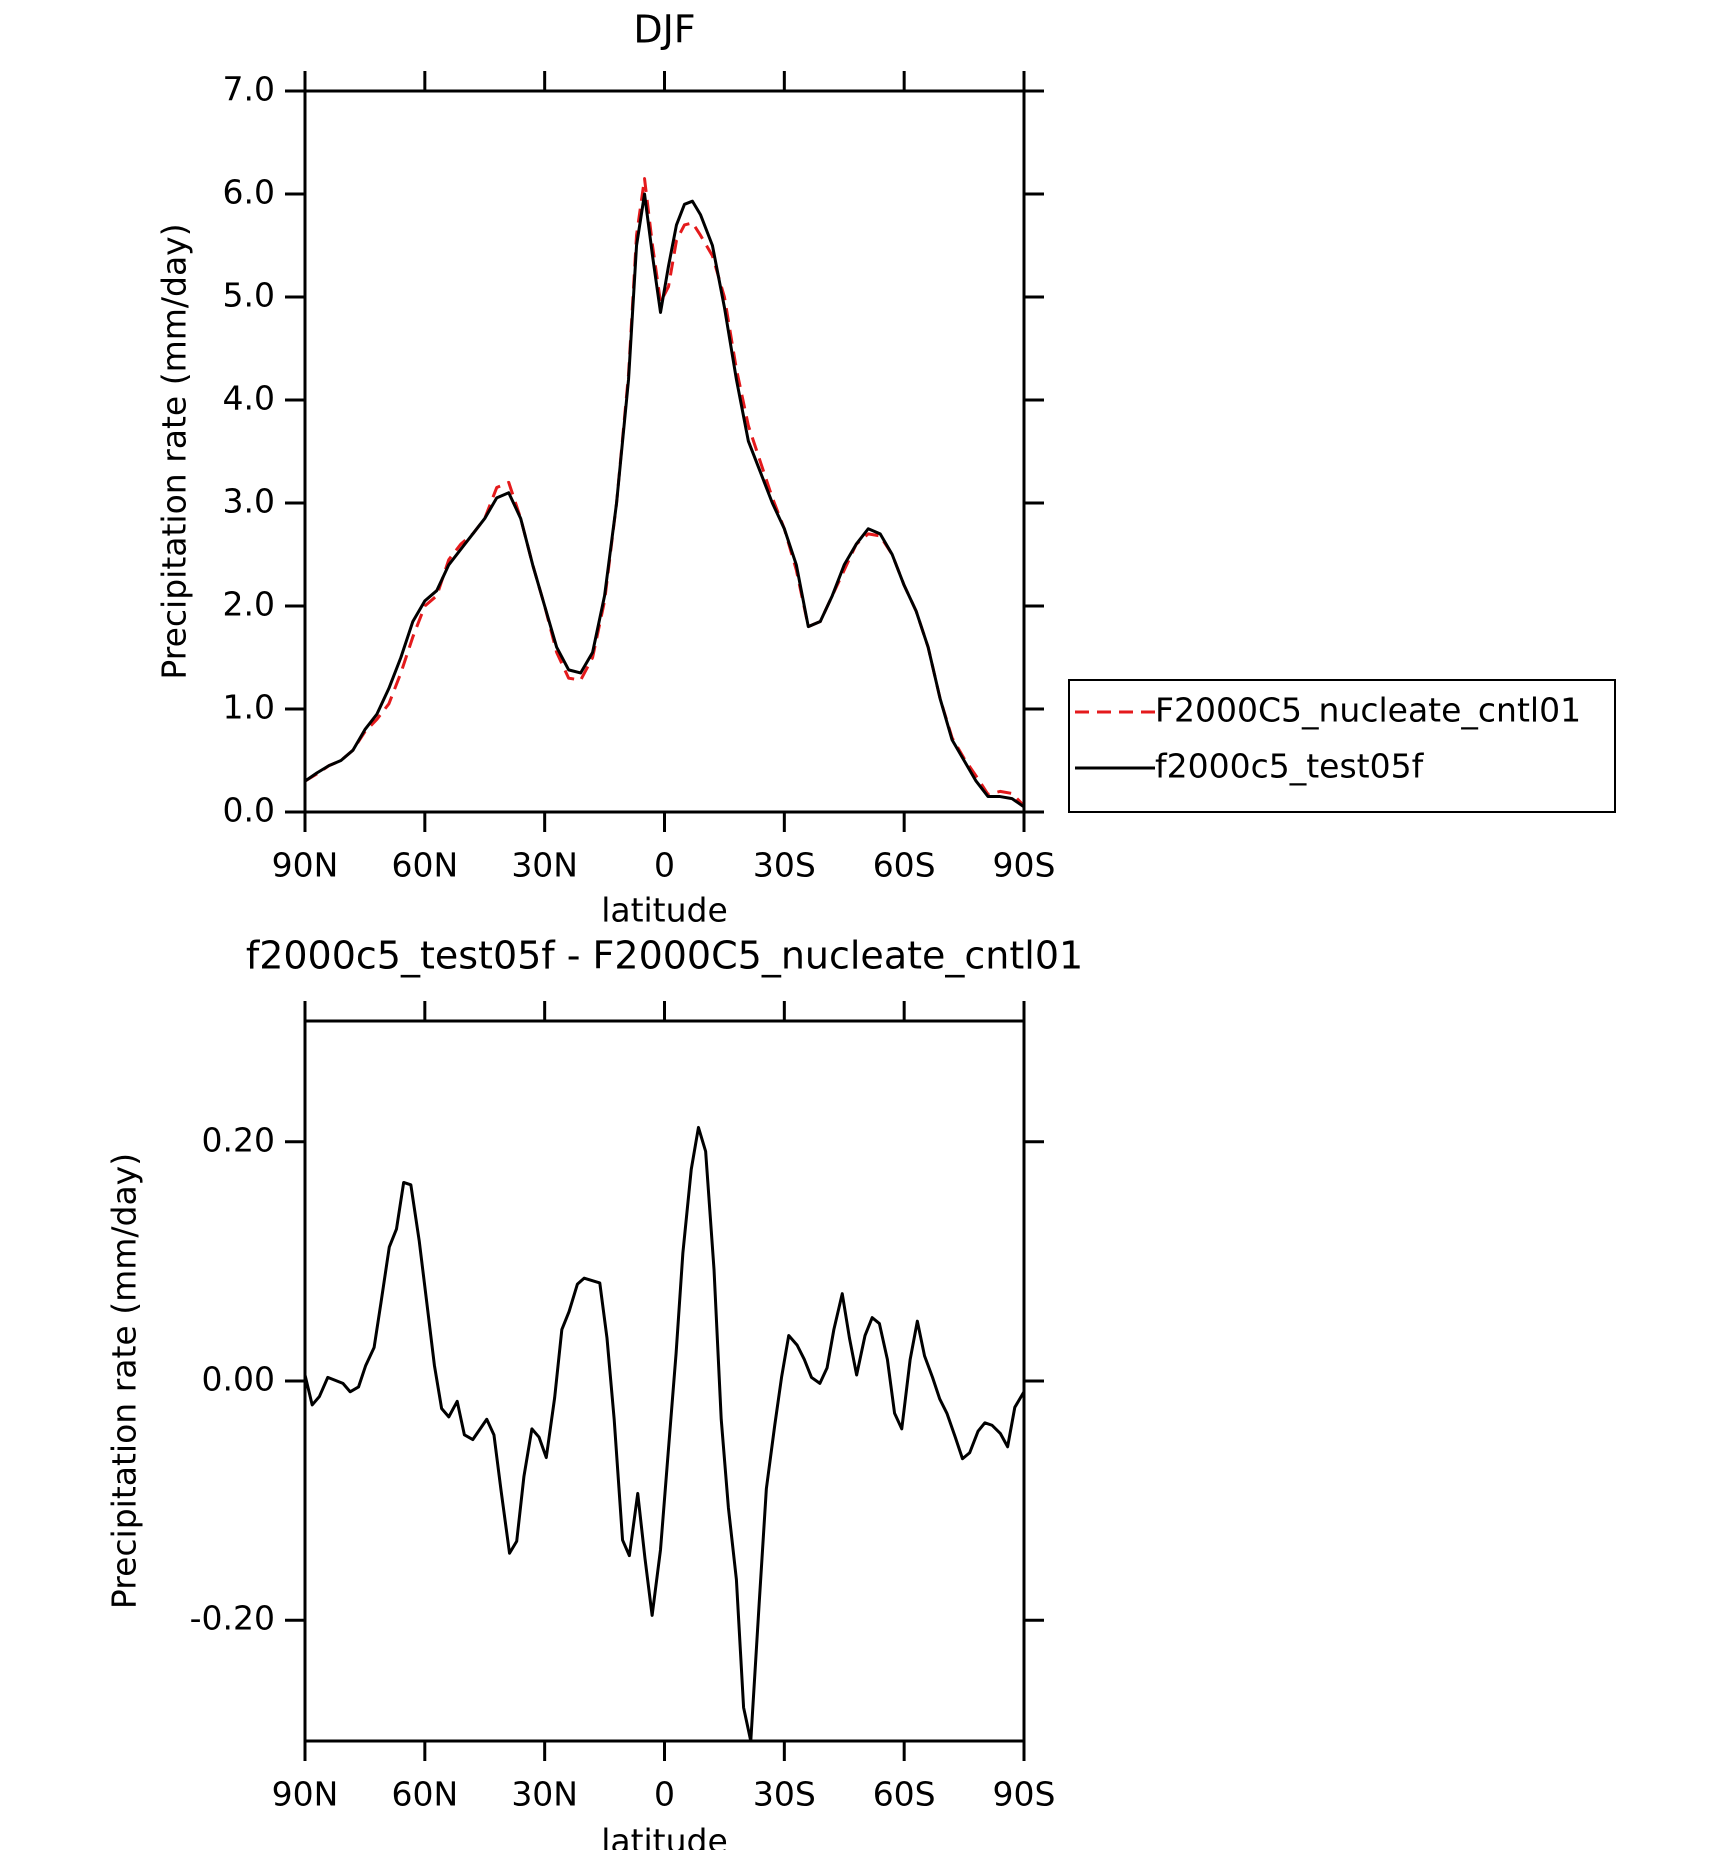  What do you see at coordinates (249, 295) in the screenshot?
I see `y-tick-label: 5.0` at bounding box center [249, 295].